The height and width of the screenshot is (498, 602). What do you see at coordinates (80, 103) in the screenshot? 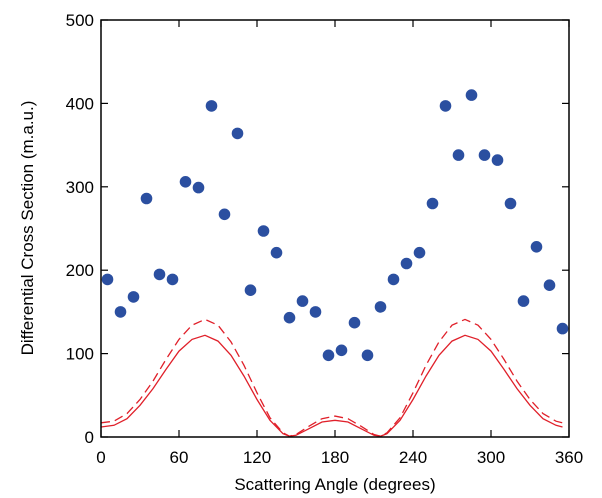
I see `y-tick-label: 400` at bounding box center [80, 103].